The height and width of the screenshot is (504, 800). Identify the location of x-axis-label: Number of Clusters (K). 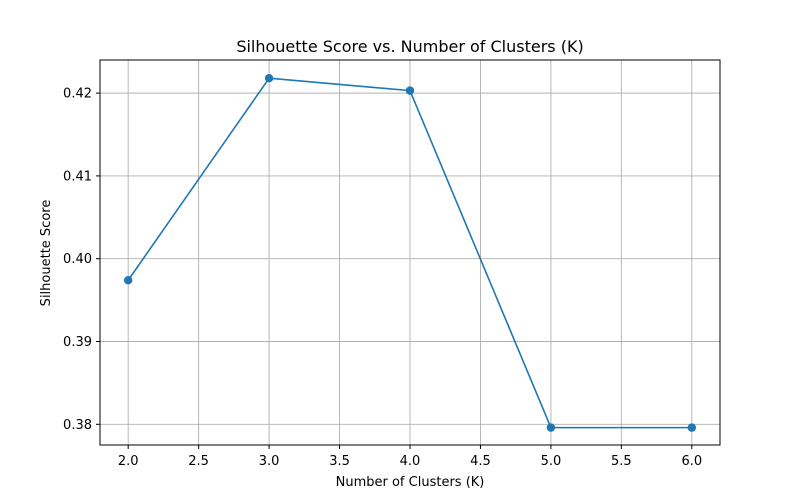
(410, 482).